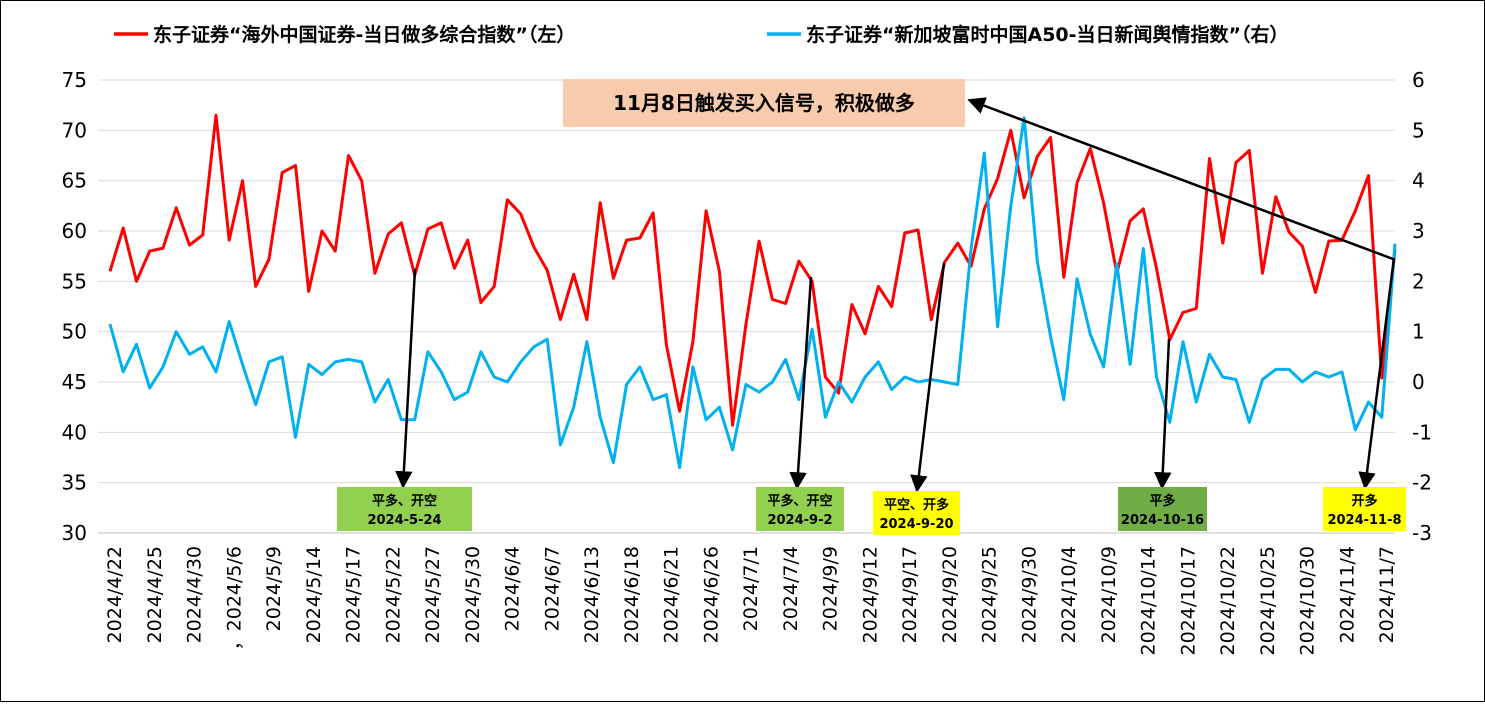  What do you see at coordinates (354, 594) in the screenshot?
I see `x-tick-label: 2024/5/17` at bounding box center [354, 594].